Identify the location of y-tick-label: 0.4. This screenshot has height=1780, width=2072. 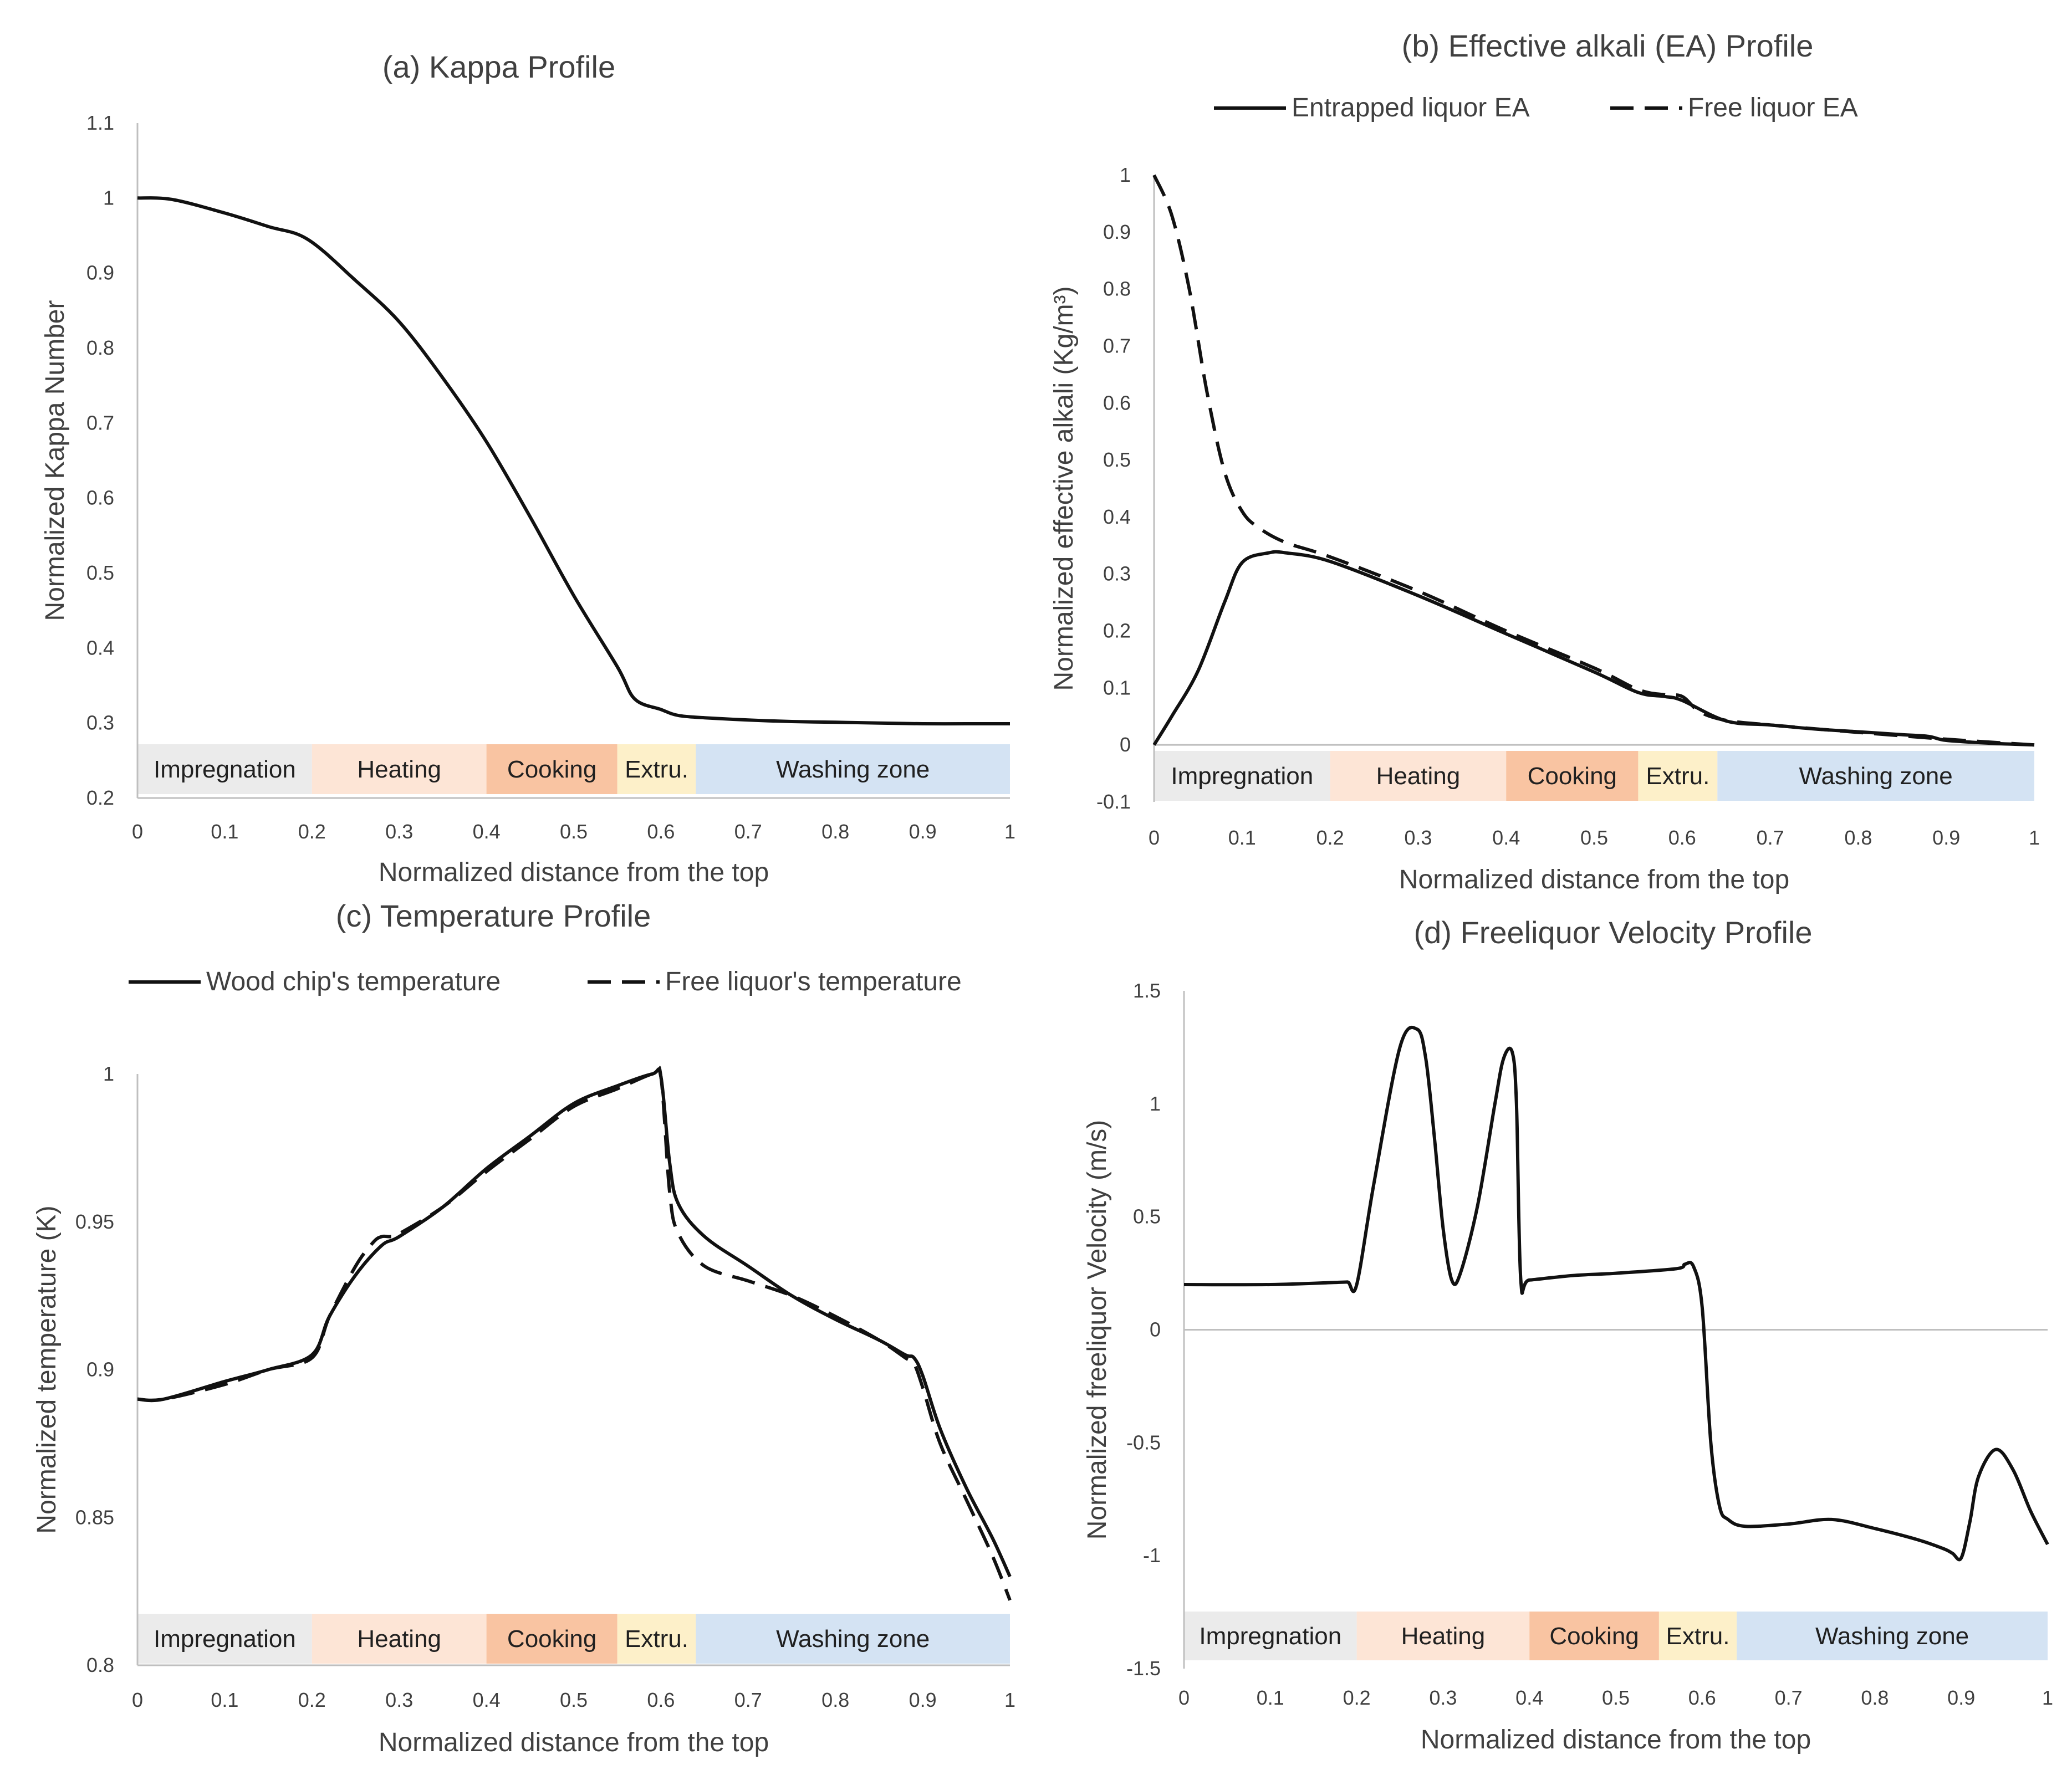
(1117, 516).